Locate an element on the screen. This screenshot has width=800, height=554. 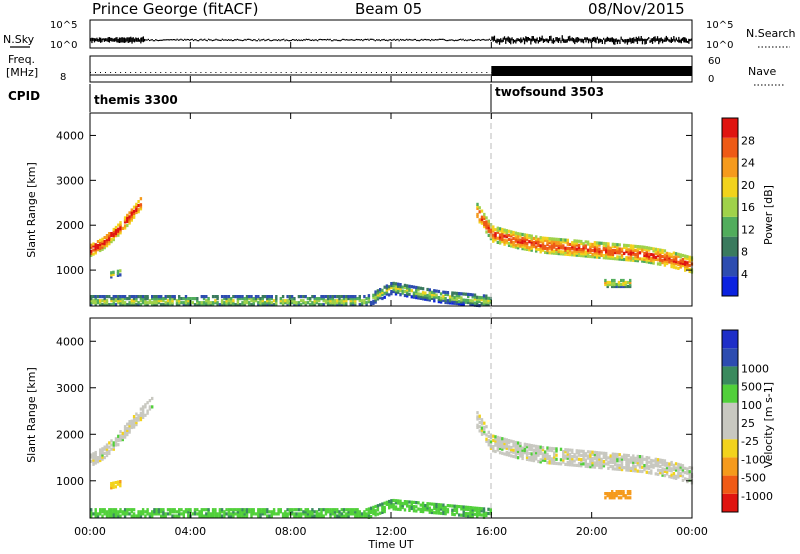
y-tick-label: 4000 is located at coordinates (70, 135).